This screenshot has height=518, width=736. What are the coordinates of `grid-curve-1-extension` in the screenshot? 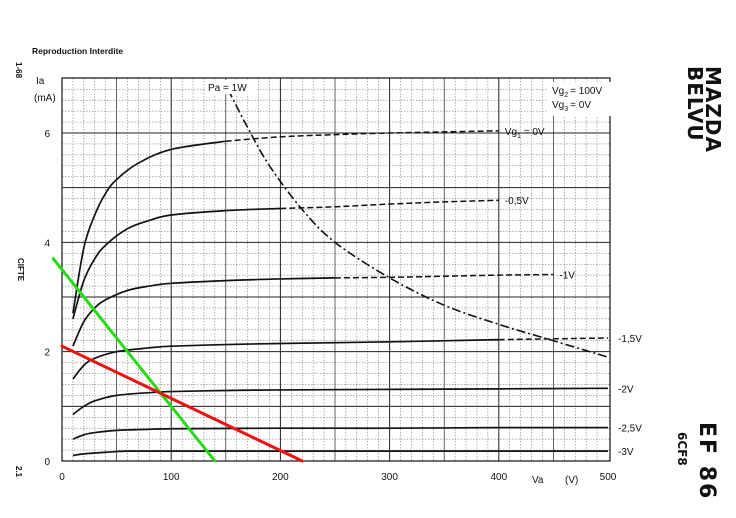 It's located at (362, 136).